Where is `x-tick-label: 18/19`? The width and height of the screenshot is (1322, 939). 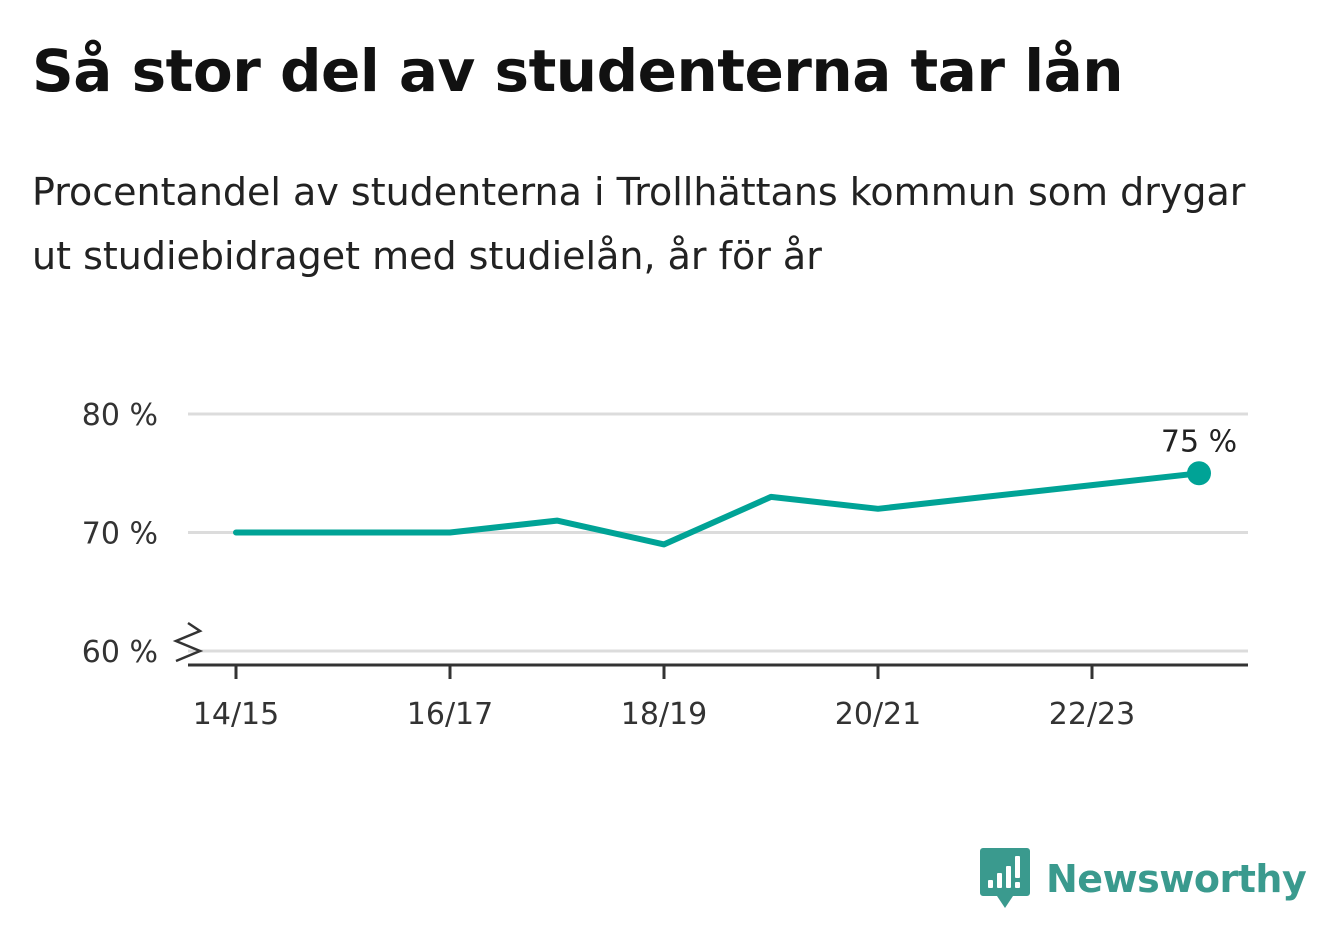
x-tick-label: 18/19 is located at coordinates (664, 714).